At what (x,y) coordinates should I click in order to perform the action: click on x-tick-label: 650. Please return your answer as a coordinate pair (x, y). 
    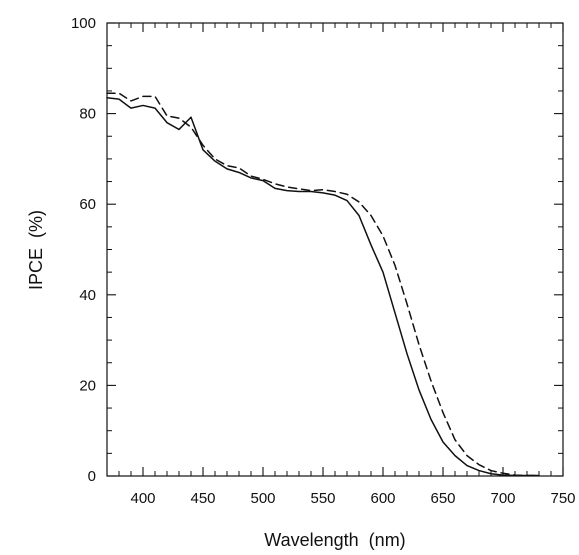
    Looking at the image, I should click on (442, 498).